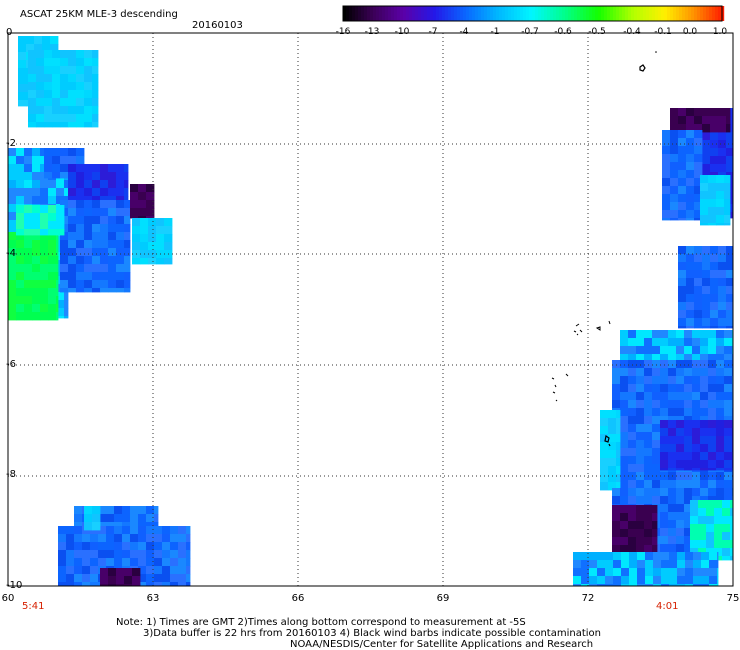  Describe the element at coordinates (563, 32) in the screenshot. I see `colorbar-label-7: -0.6` at that location.